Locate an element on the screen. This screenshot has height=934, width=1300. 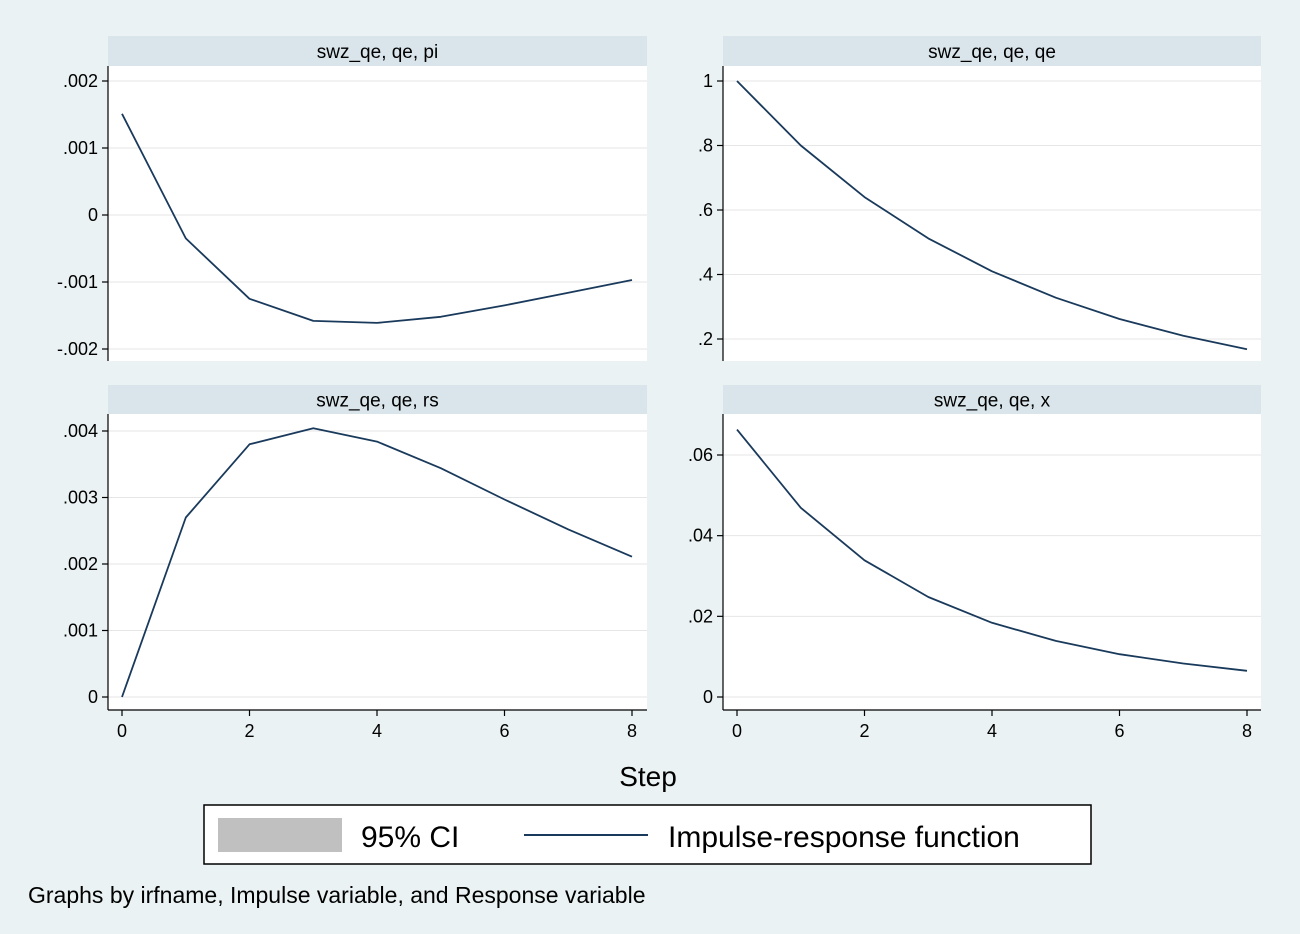
y-tick-label: -.002 is located at coordinates (77, 349).